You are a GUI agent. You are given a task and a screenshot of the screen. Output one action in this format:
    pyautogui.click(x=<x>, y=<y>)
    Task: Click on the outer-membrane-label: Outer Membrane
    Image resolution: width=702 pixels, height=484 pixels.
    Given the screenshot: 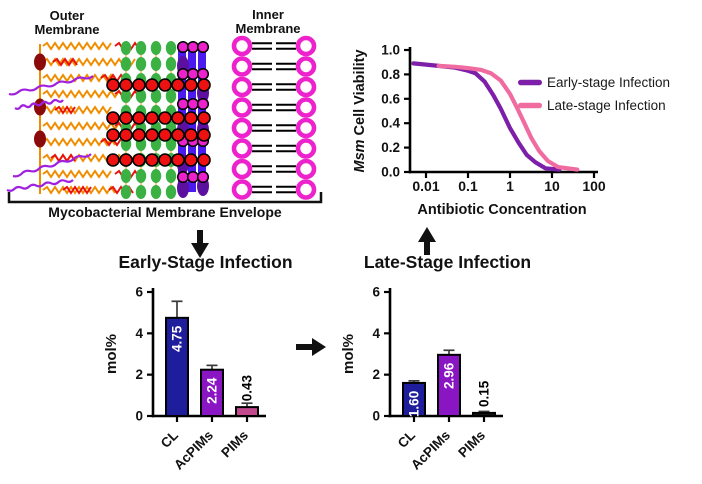 What is the action you would take?
    pyautogui.click(x=67, y=23)
    